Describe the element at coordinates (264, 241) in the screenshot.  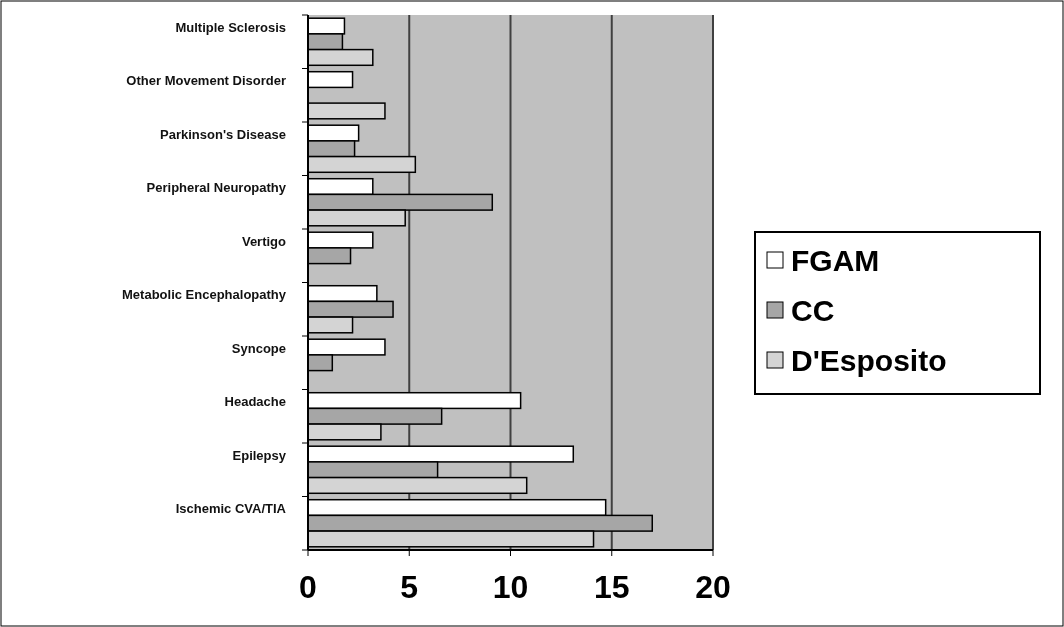
I see `y-tick-label: Vertigo` at that location.